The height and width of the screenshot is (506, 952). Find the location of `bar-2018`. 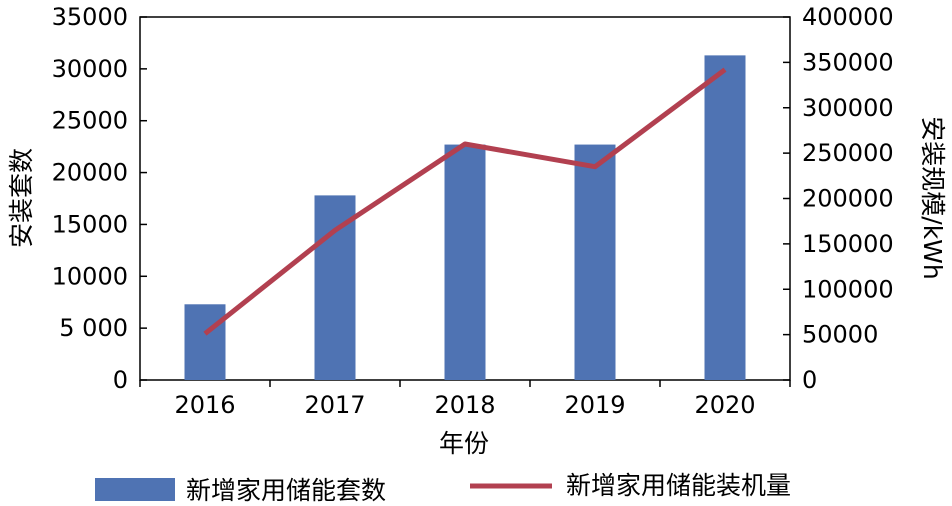

bar-2018 is located at coordinates (465, 262).